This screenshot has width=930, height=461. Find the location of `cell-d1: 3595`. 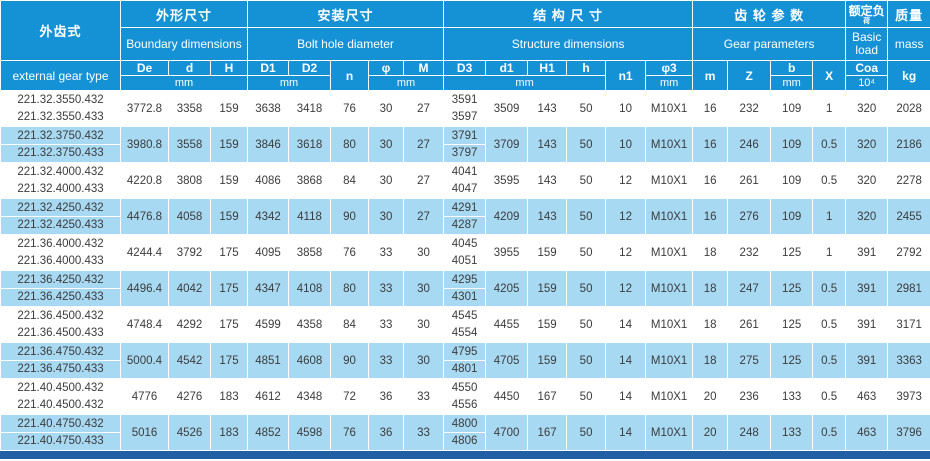

cell-d1: 3595 is located at coordinates (507, 180).